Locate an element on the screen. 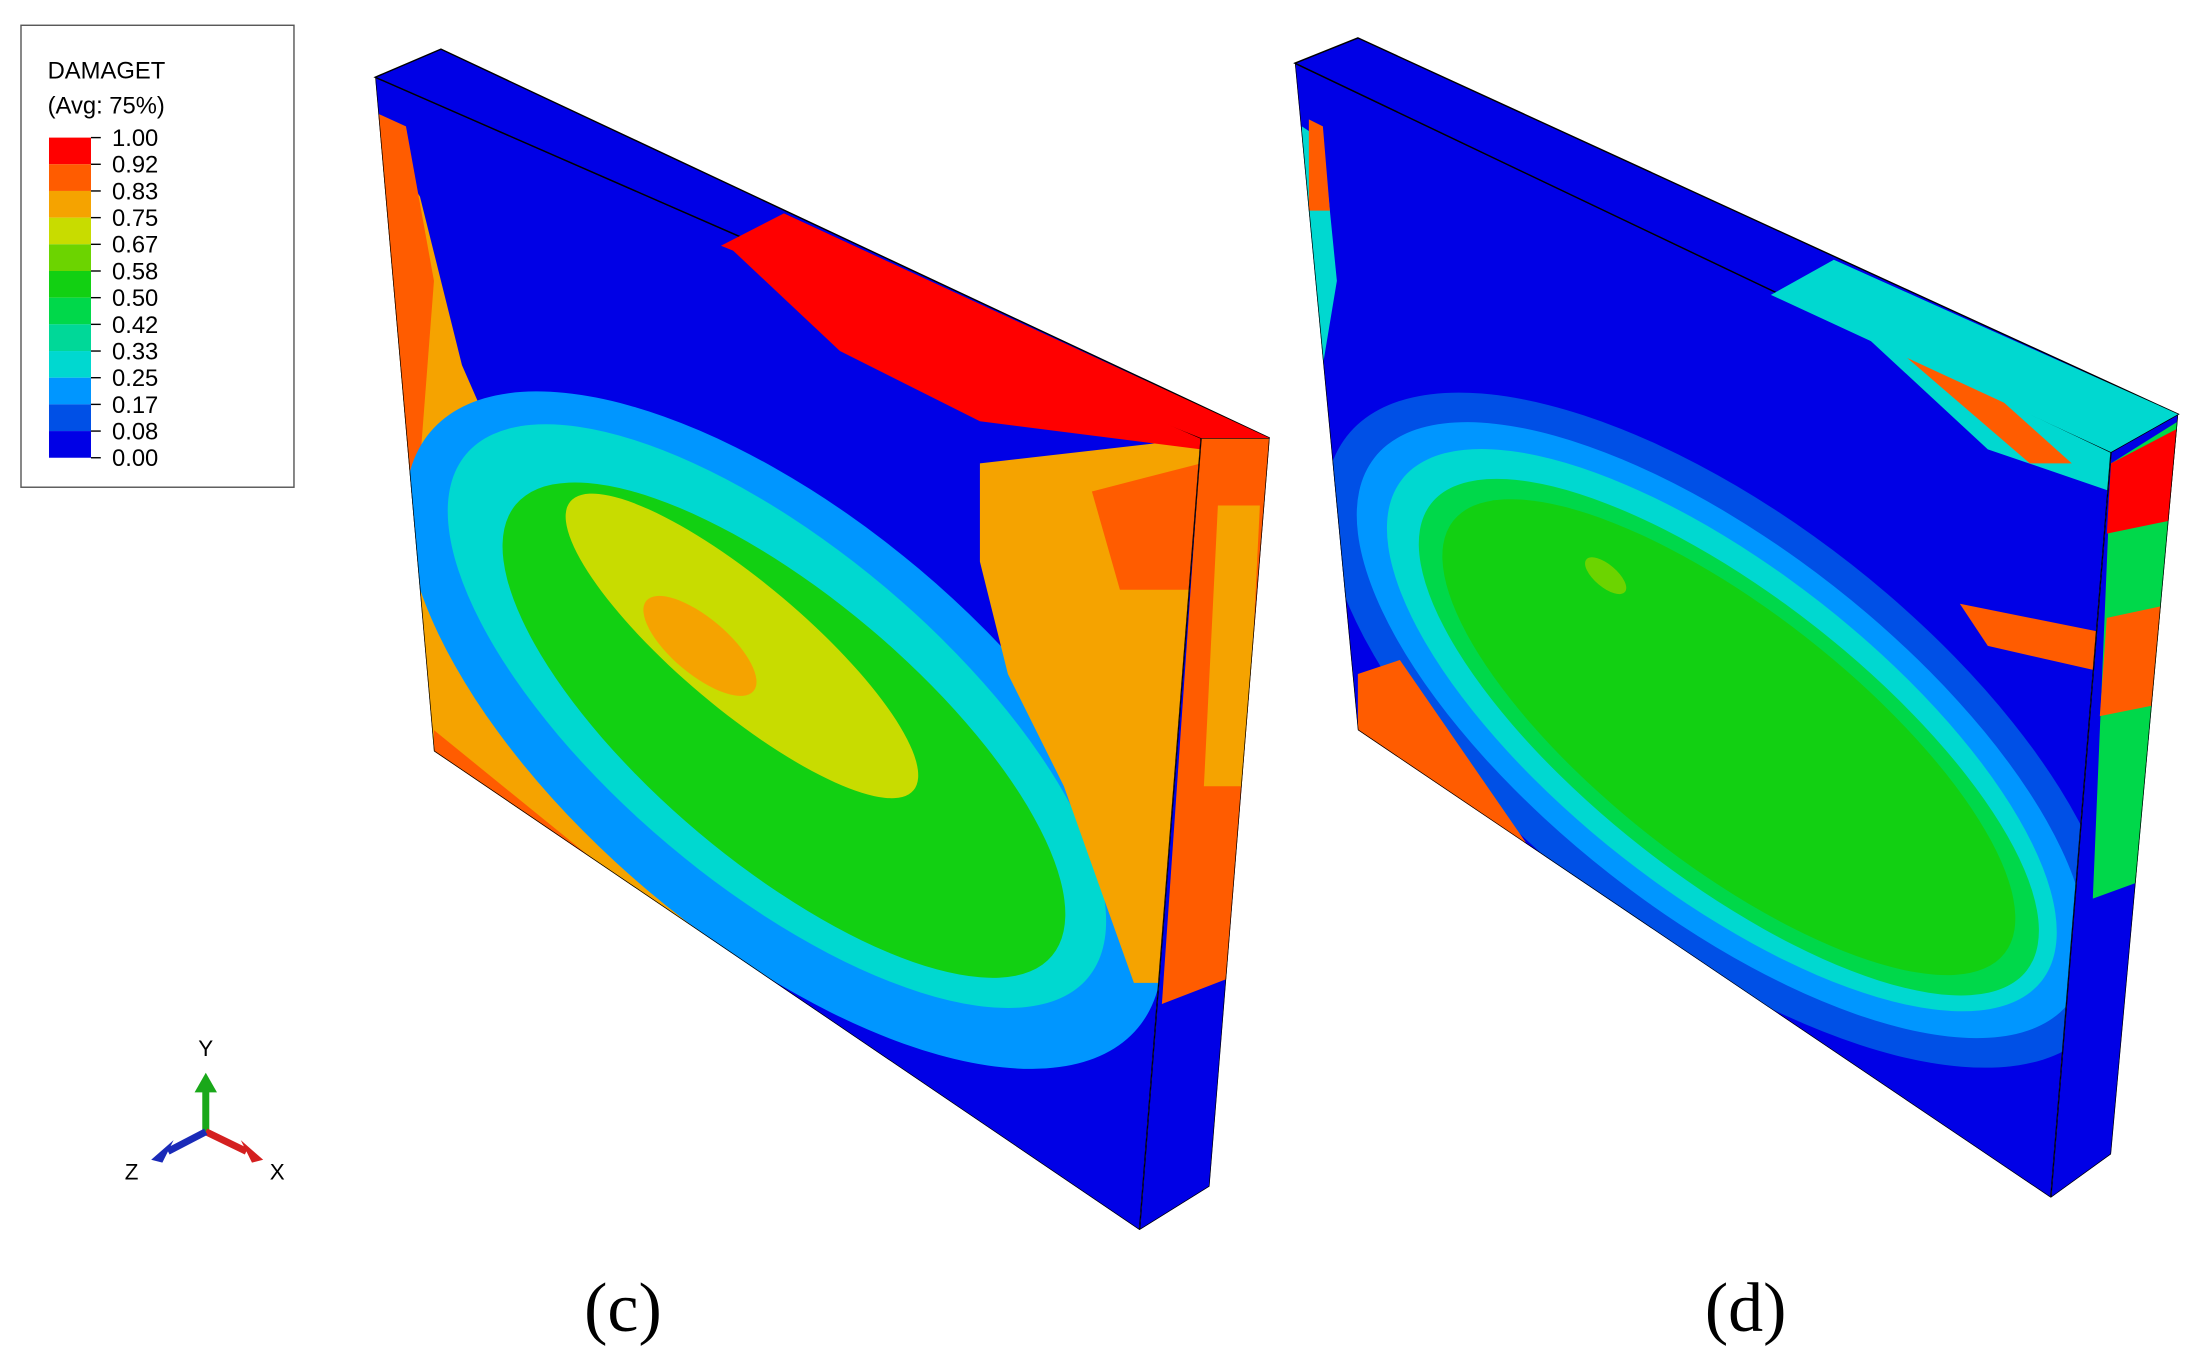 This screenshot has height=1362, width=2195. legend-label: 0.00 is located at coordinates (135, 458).